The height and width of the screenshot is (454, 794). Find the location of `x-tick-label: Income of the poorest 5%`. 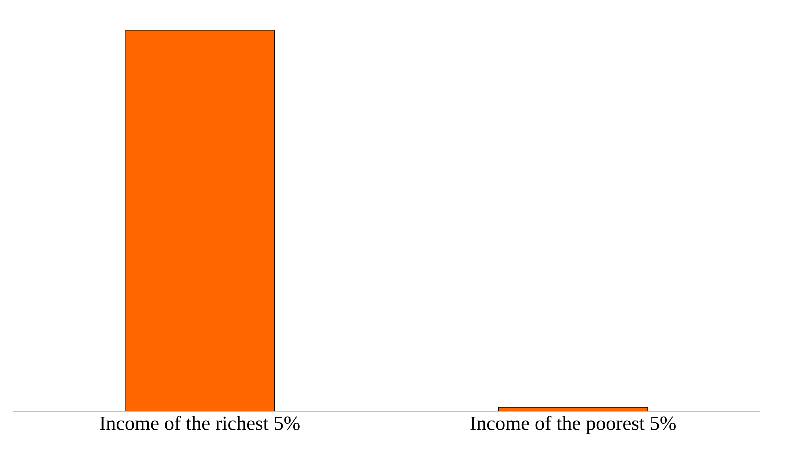

x-tick-label: Income of the poorest 5% is located at coordinates (573, 425).